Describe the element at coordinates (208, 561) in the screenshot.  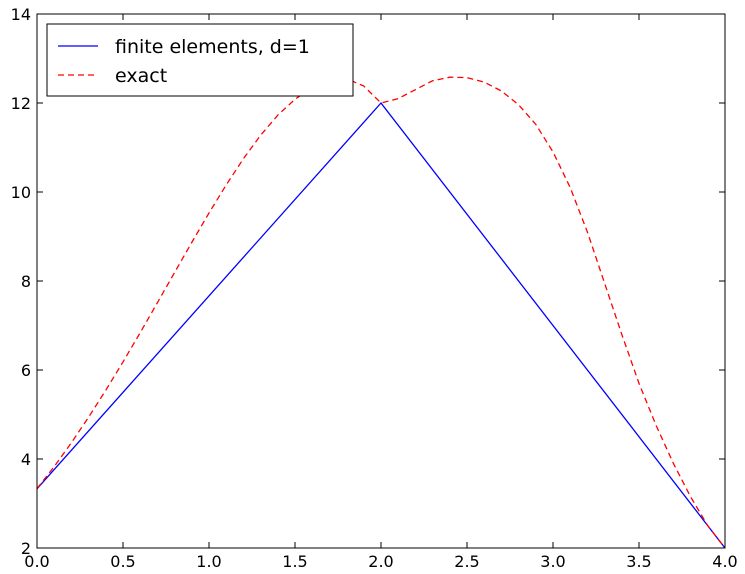
I see `x-tick-label: 1.0` at that location.